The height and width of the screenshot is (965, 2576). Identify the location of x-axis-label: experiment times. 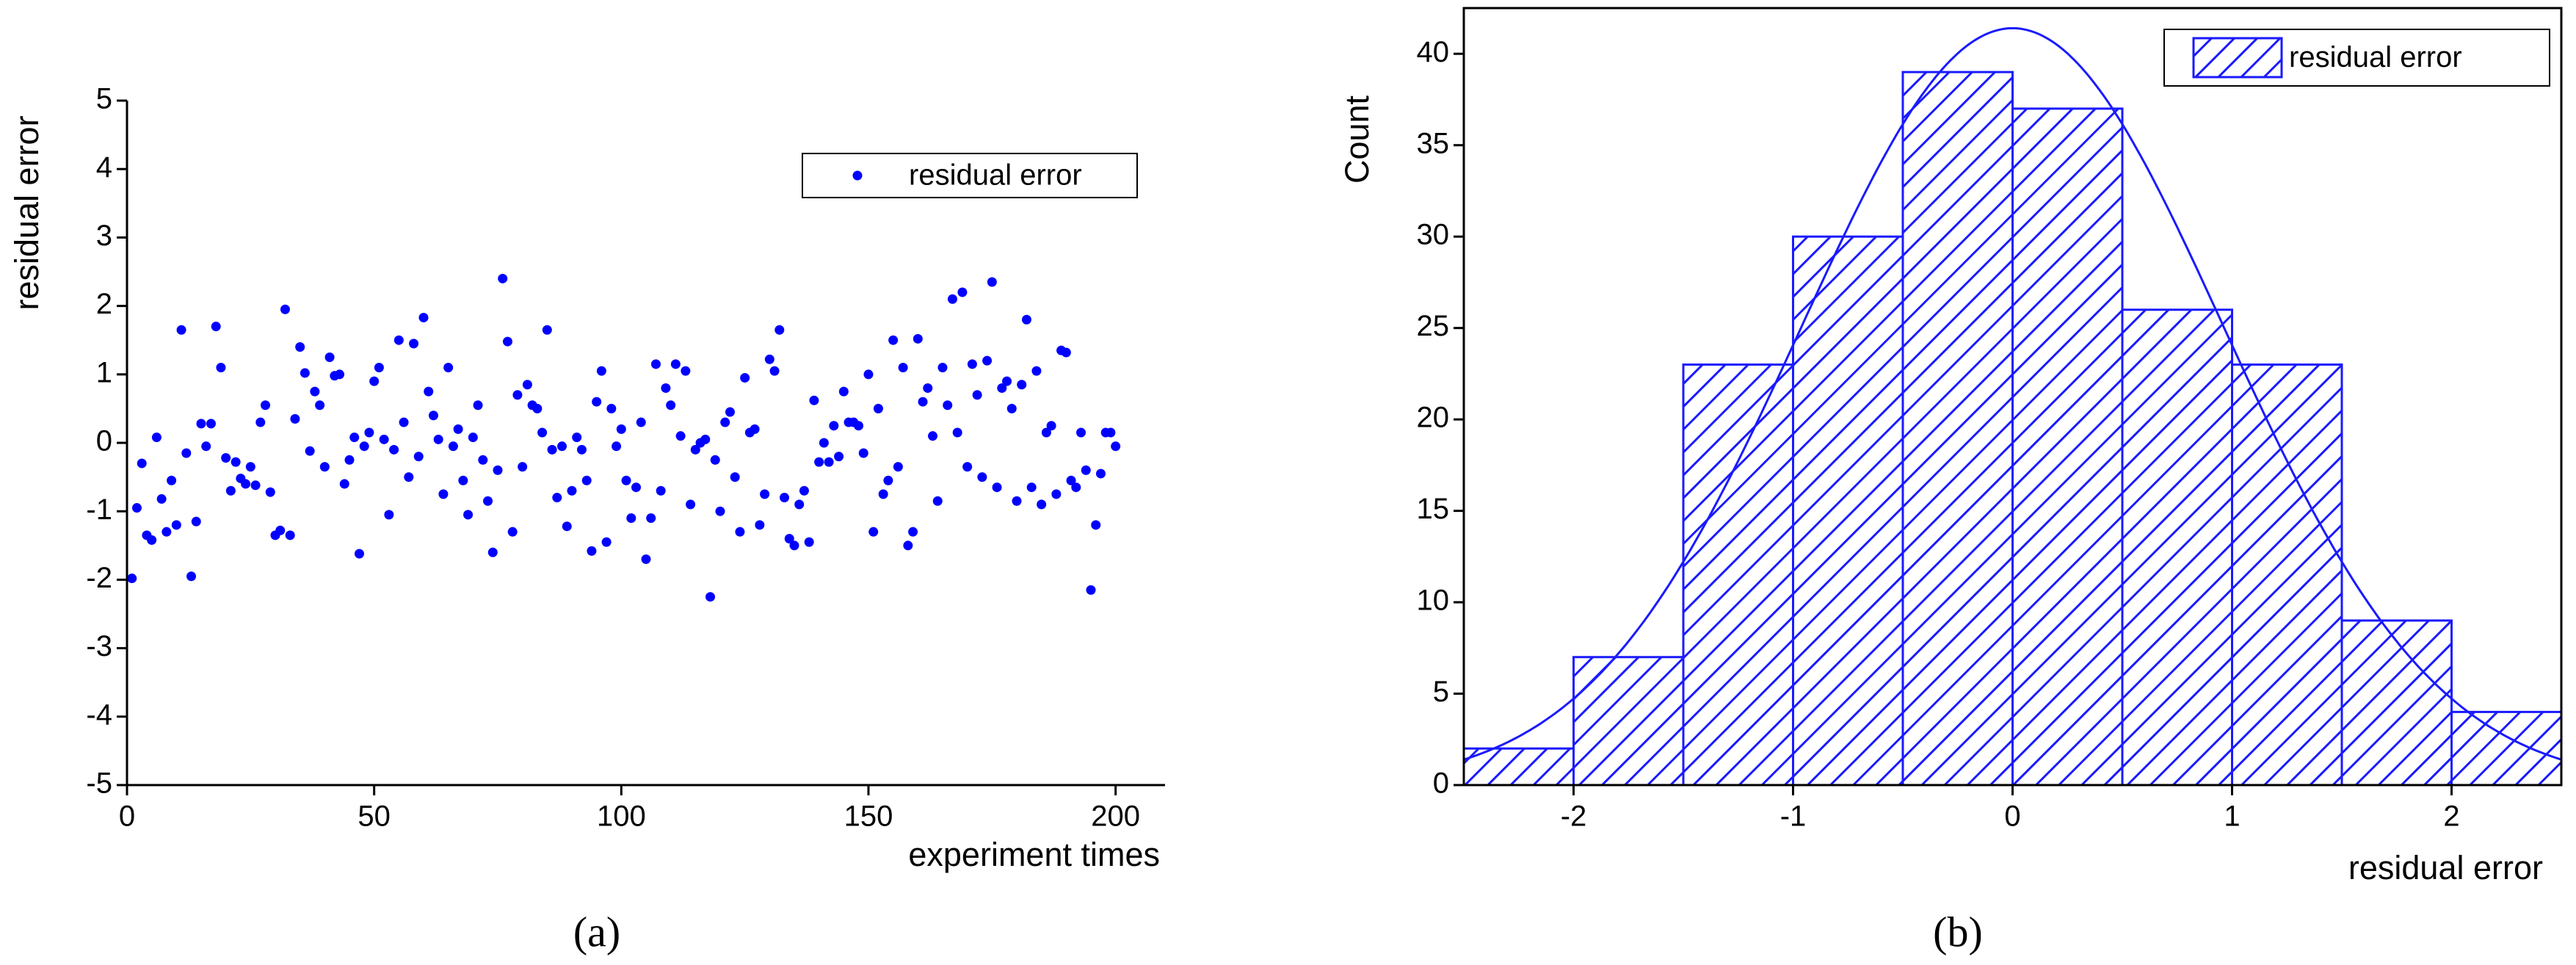
(1034, 854).